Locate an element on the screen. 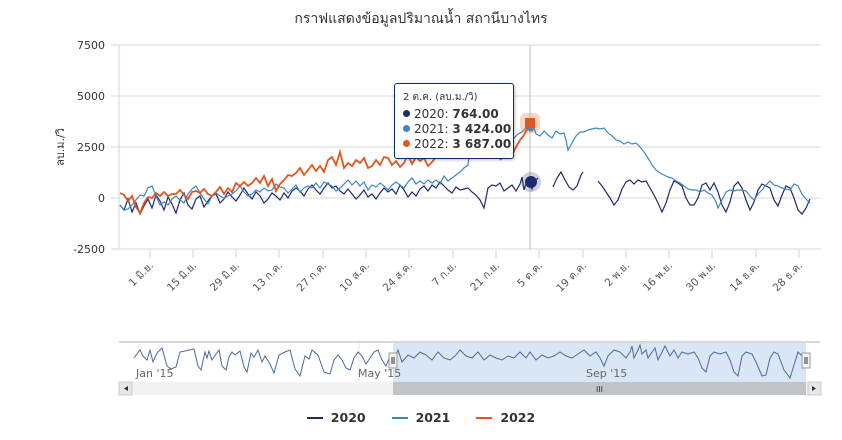  xtick: 10 ส.ค. is located at coordinates (355, 277).